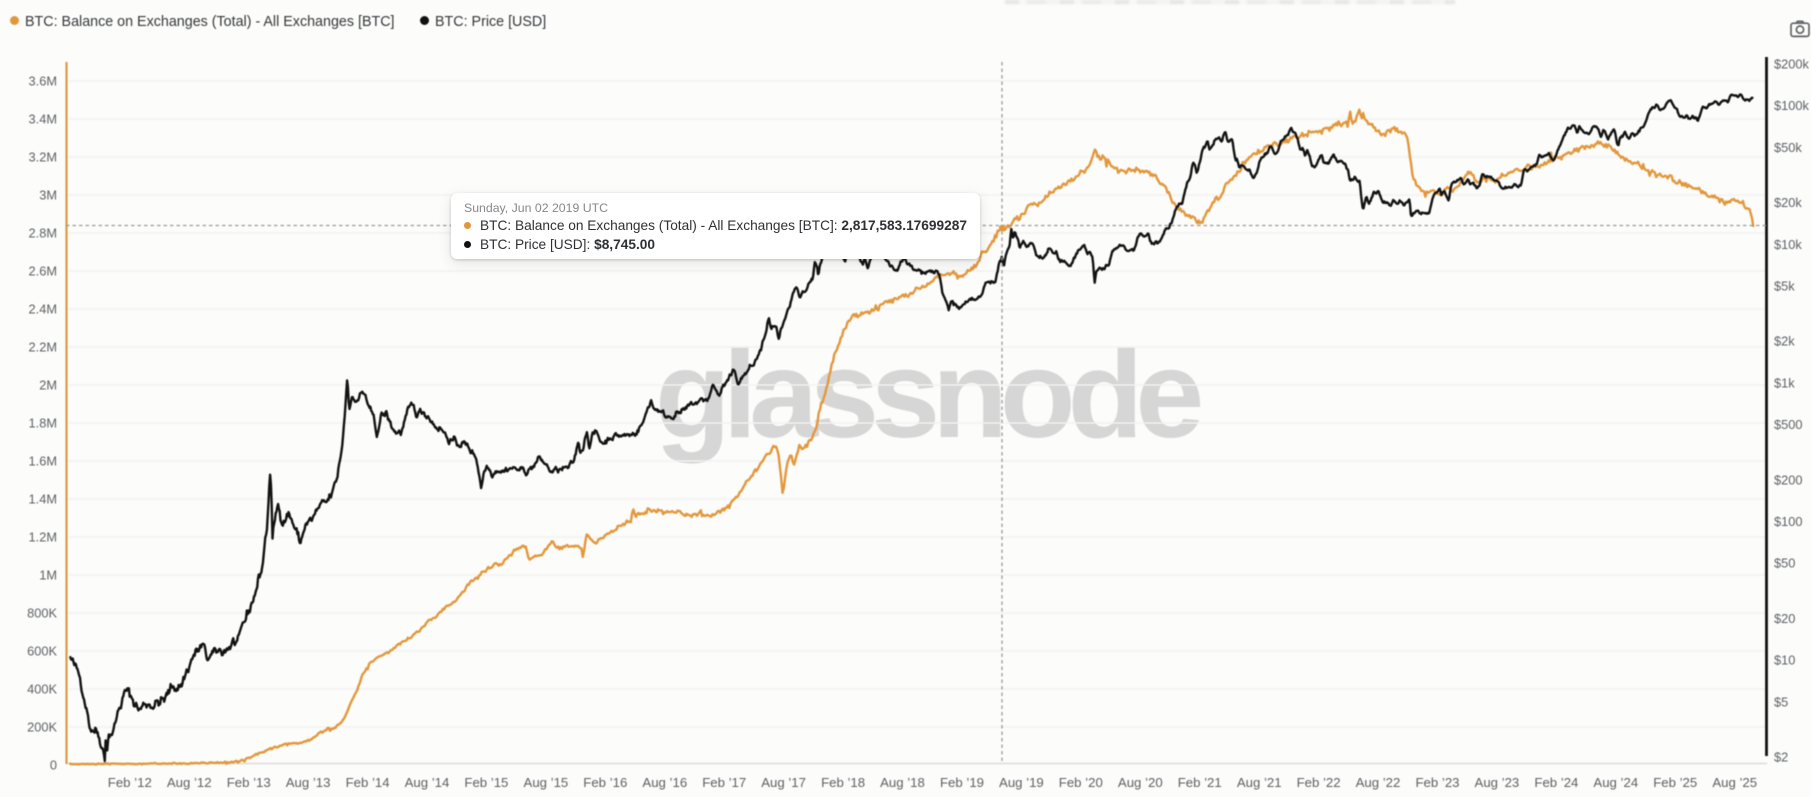  What do you see at coordinates (843, 782) in the screenshot?
I see `svg-text: Feb ’18` at bounding box center [843, 782].